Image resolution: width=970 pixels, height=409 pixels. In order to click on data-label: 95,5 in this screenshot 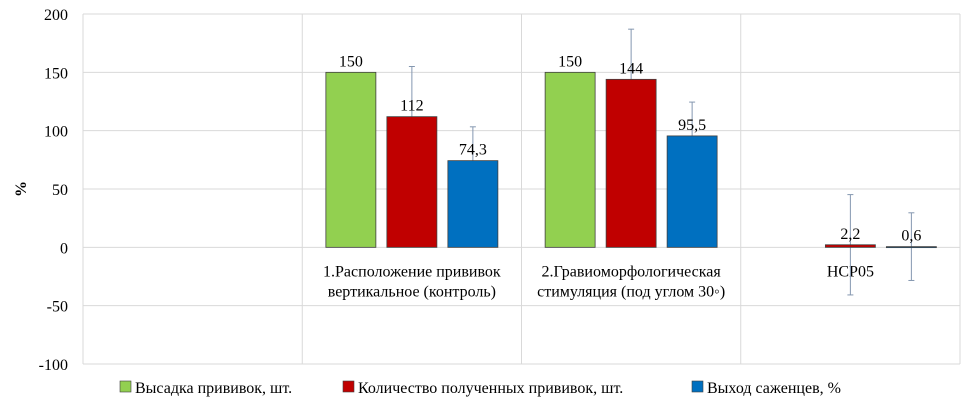, I will do `click(692, 125)`.